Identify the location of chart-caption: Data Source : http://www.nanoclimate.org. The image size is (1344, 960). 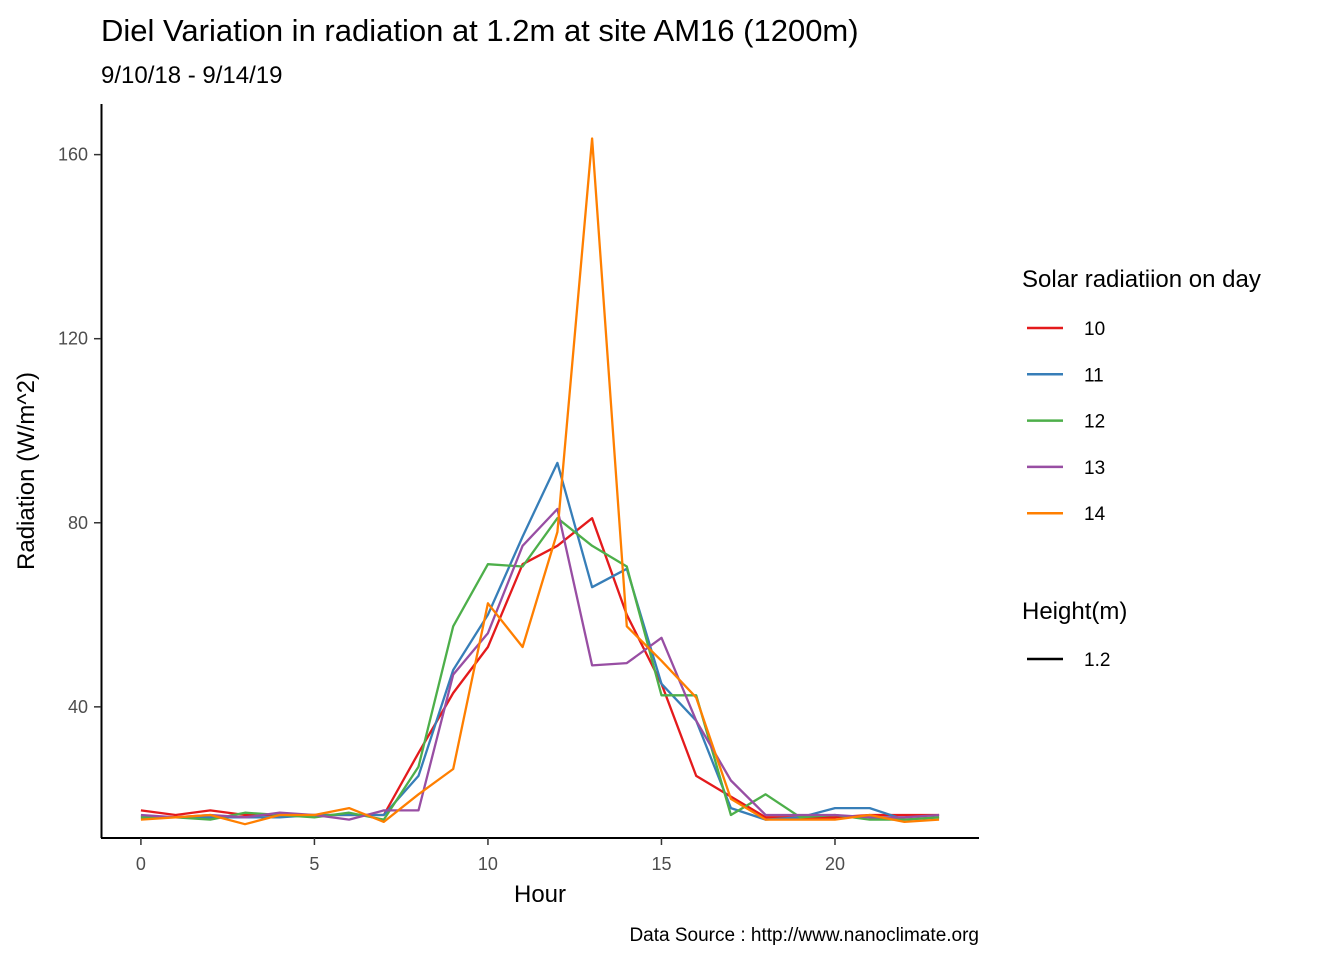
(804, 935).